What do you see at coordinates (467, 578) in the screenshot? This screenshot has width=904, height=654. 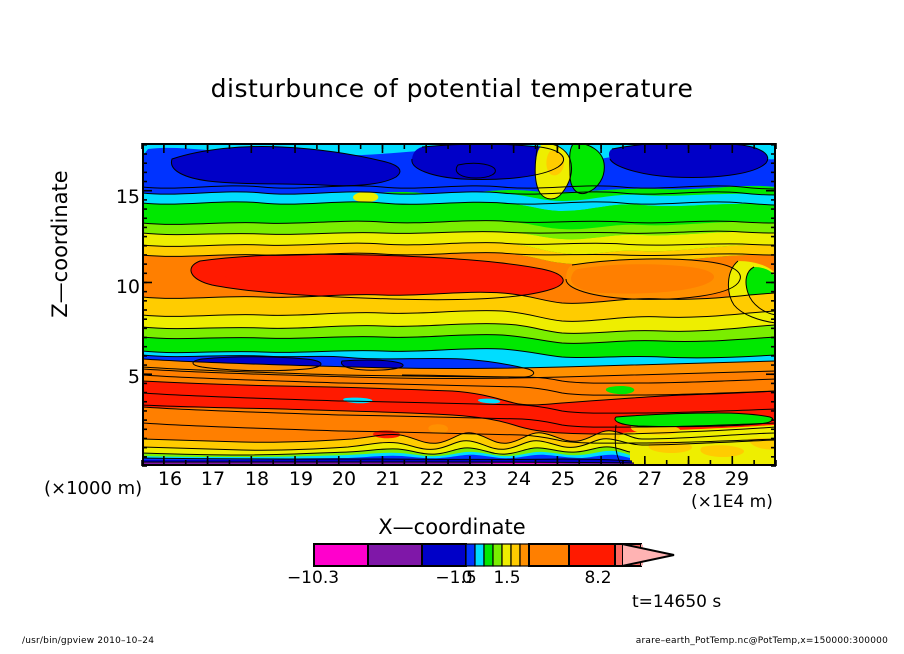 I see `colorbar-label-zero: 0` at bounding box center [467, 578].